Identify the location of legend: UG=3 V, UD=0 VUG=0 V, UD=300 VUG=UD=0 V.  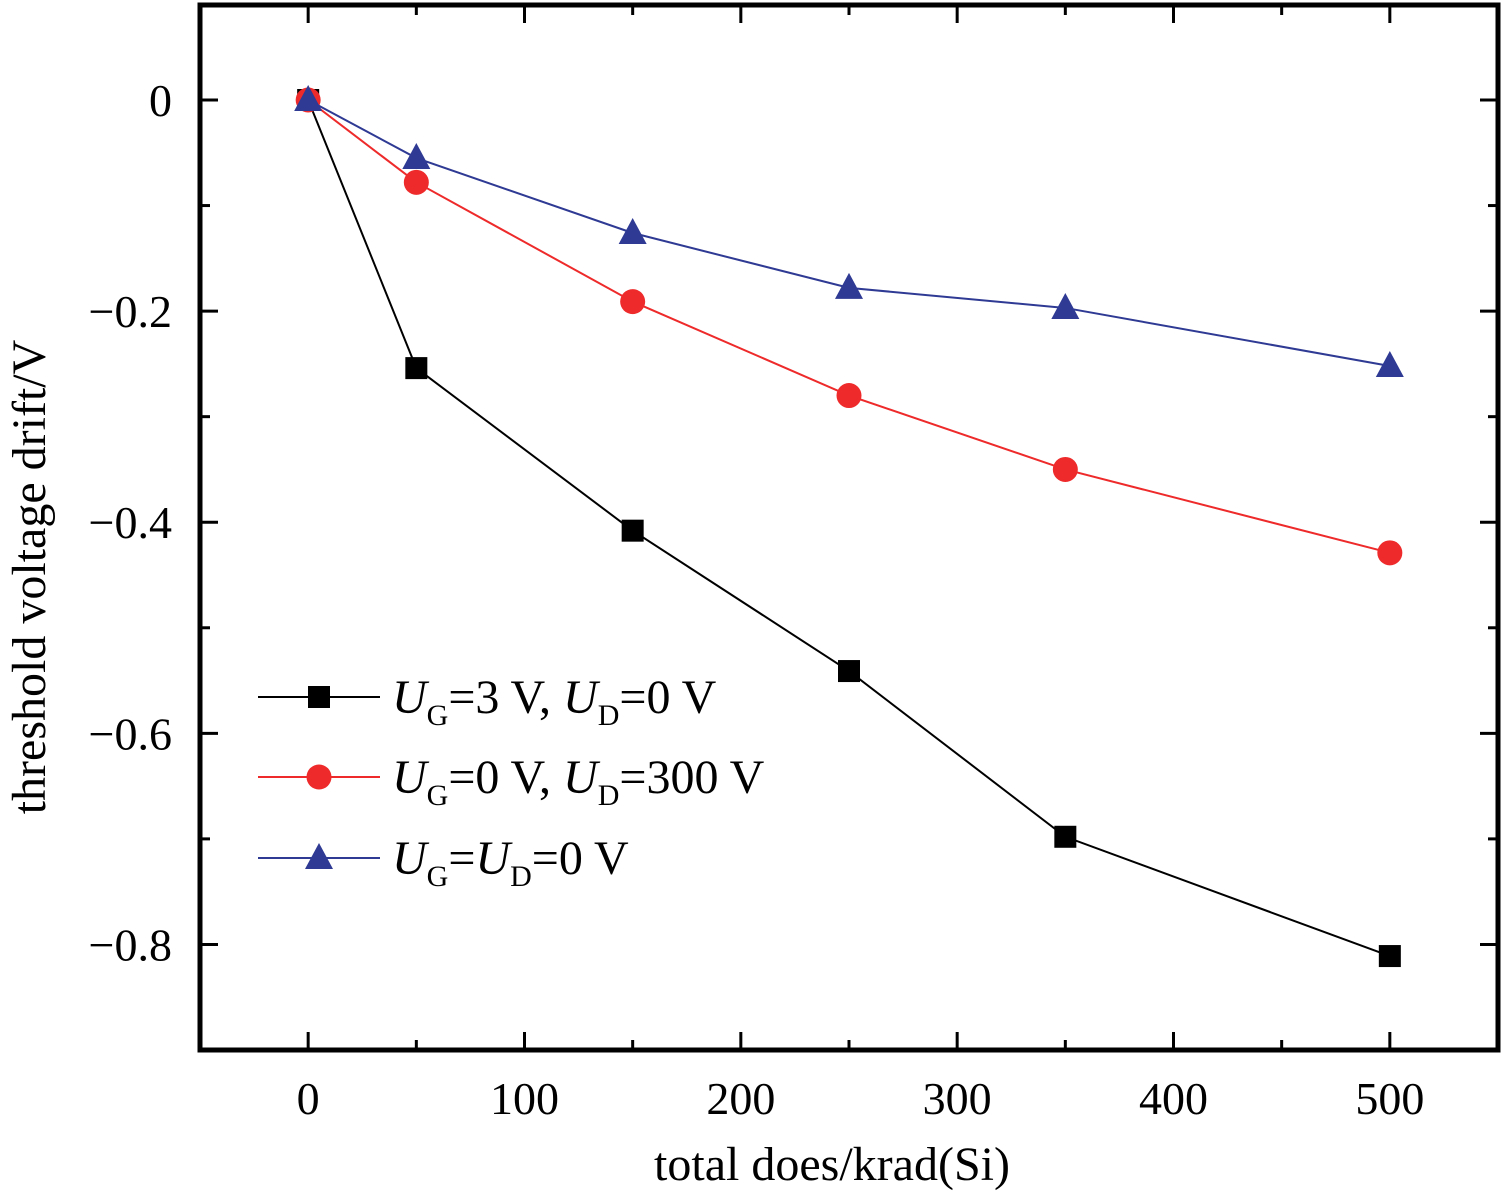
(511, 782).